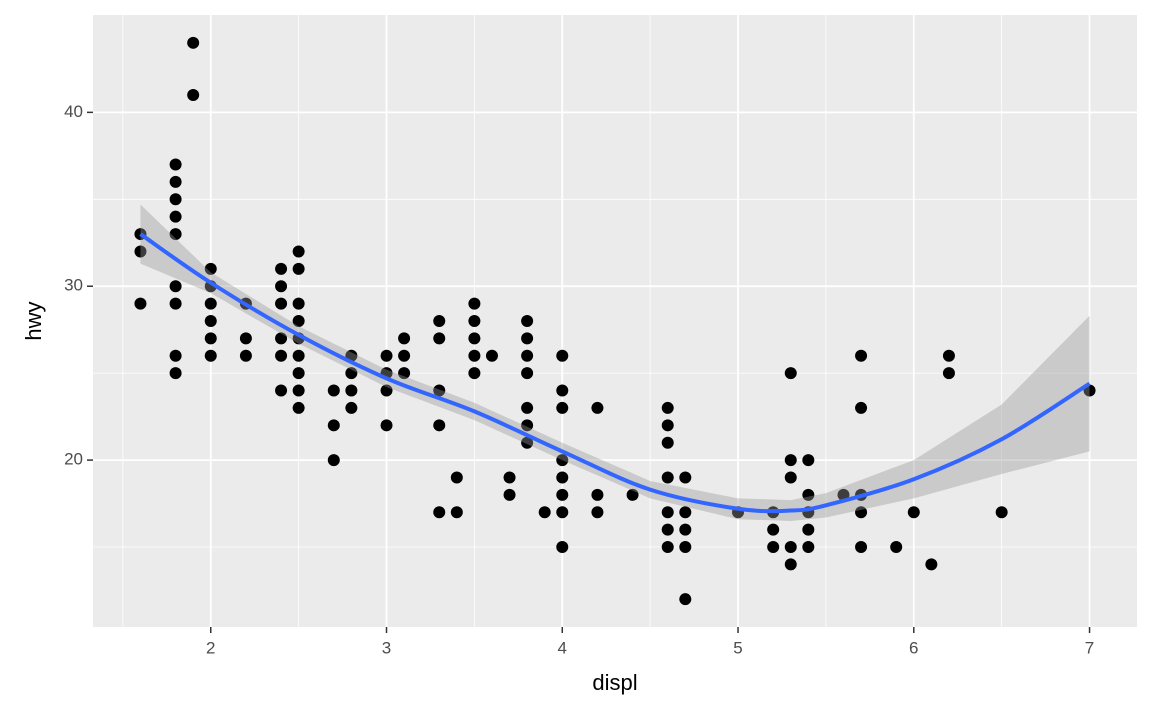 This screenshot has width=1152, height=711. Describe the element at coordinates (33, 320) in the screenshot. I see `y-axis-title: hwy` at that location.